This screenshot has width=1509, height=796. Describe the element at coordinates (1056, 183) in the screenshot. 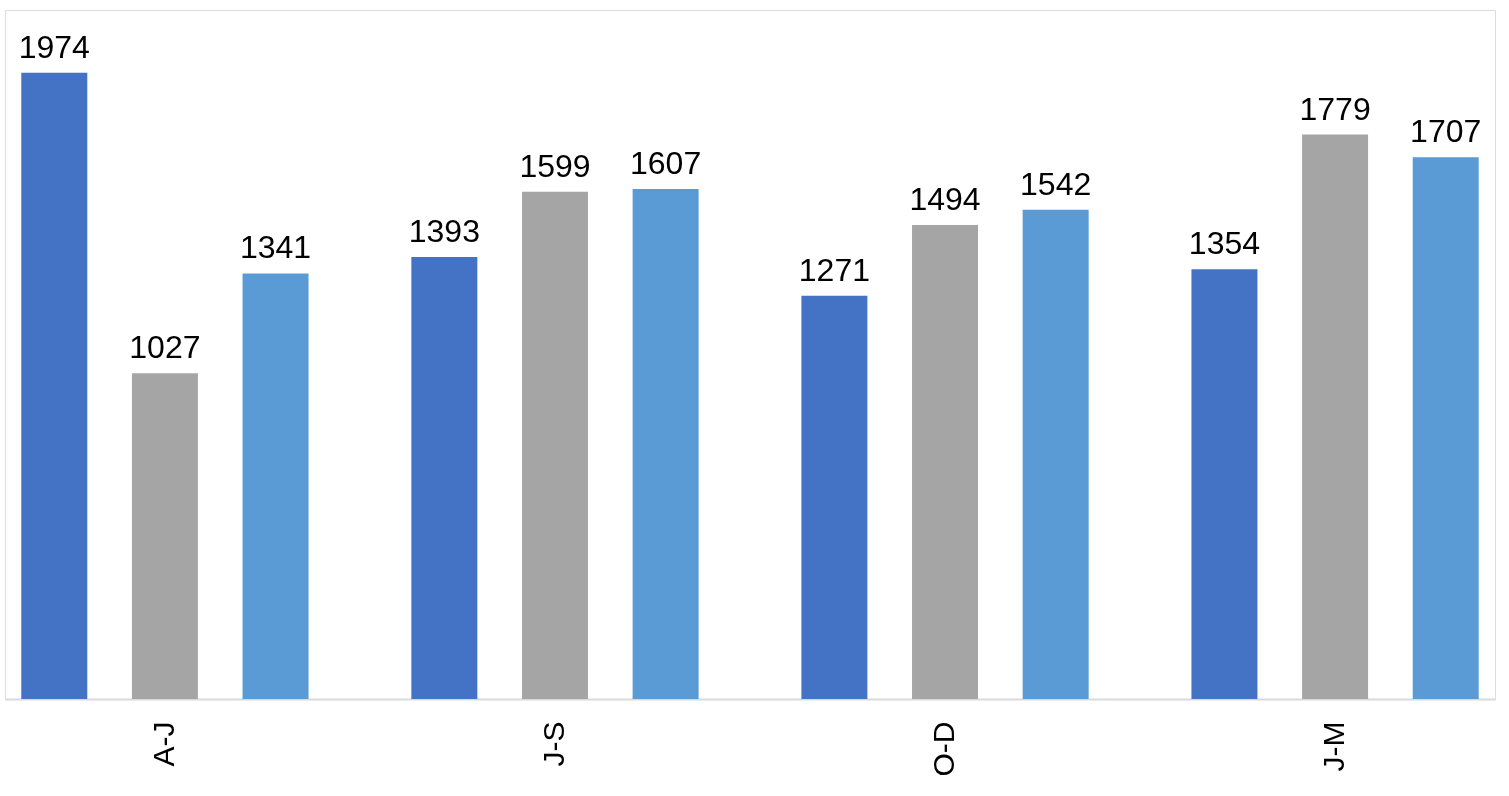

I see `data-label: 1542` at that location.